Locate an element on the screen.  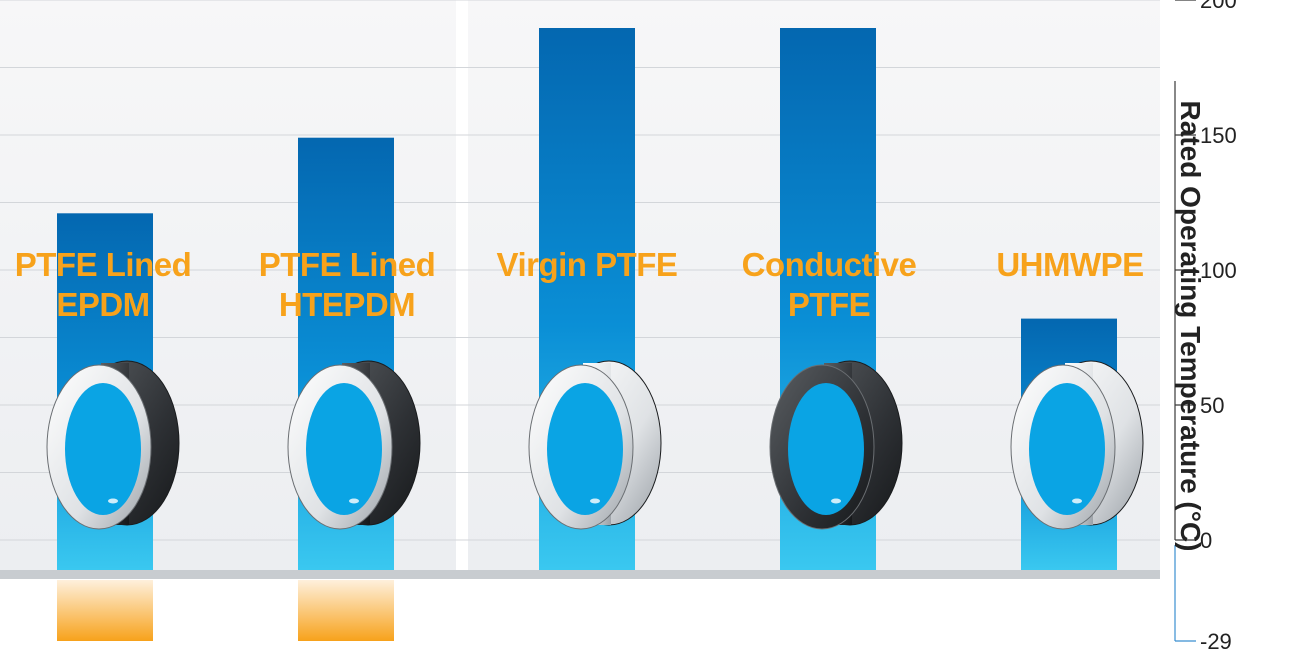
y-tick-label: 0 is located at coordinates (1206, 540).